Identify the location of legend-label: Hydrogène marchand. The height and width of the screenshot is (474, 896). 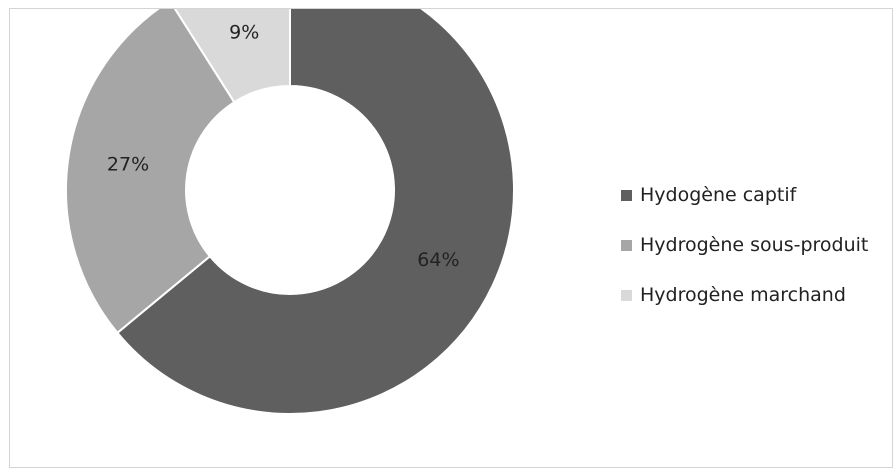
(743, 295).